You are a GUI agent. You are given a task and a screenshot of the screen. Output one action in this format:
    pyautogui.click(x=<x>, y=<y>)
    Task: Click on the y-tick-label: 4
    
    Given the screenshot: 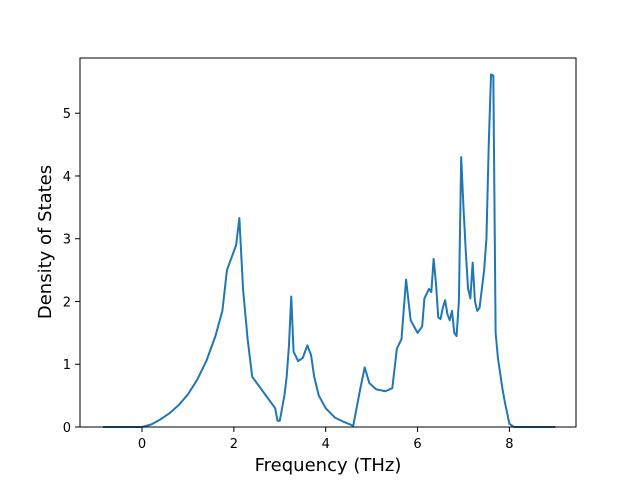 What is the action you would take?
    pyautogui.click(x=67, y=177)
    